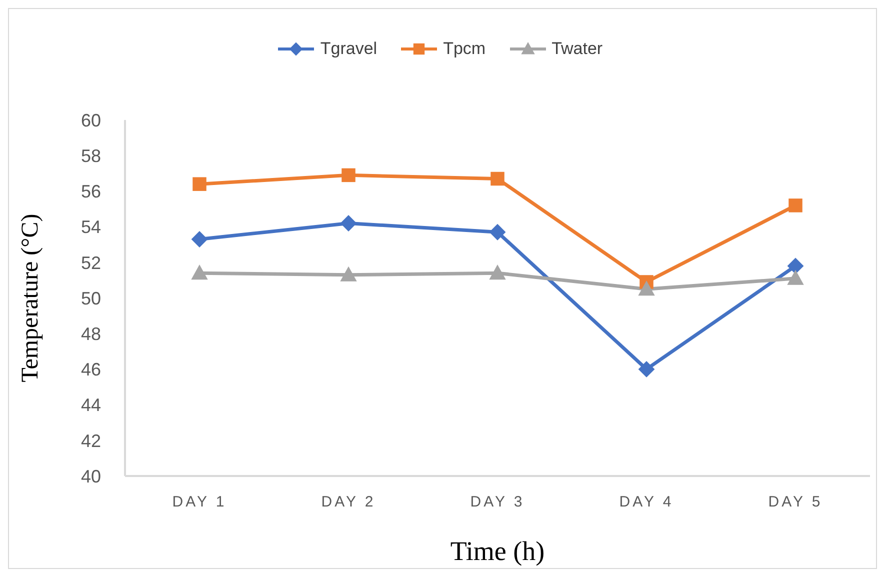 This screenshot has height=577, width=885. What do you see at coordinates (31, 298) in the screenshot?
I see `y-axis-title: Temperature (°C)` at bounding box center [31, 298].